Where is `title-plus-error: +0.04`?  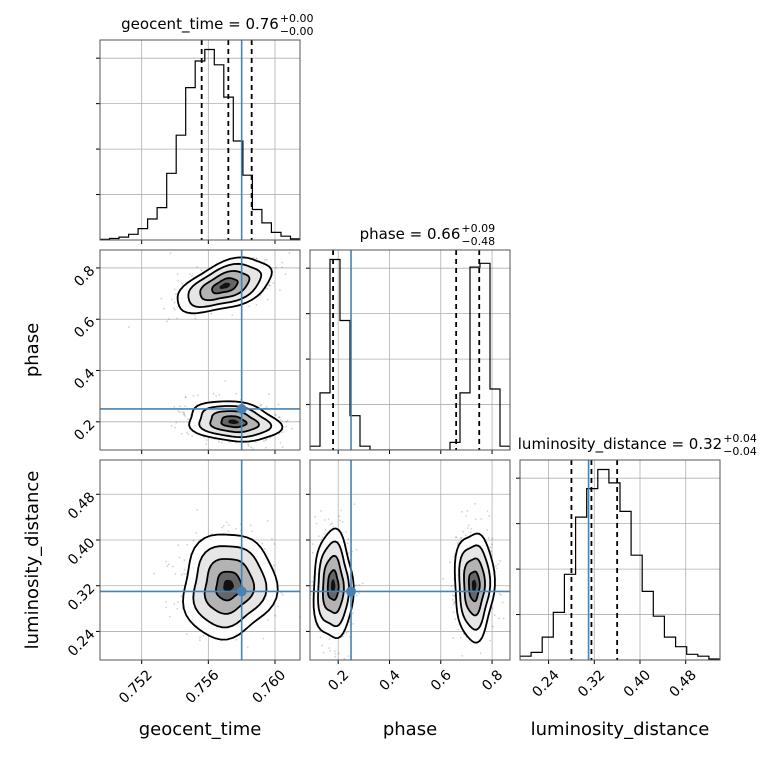
title-plus-error: +0.04 is located at coordinates (740, 438).